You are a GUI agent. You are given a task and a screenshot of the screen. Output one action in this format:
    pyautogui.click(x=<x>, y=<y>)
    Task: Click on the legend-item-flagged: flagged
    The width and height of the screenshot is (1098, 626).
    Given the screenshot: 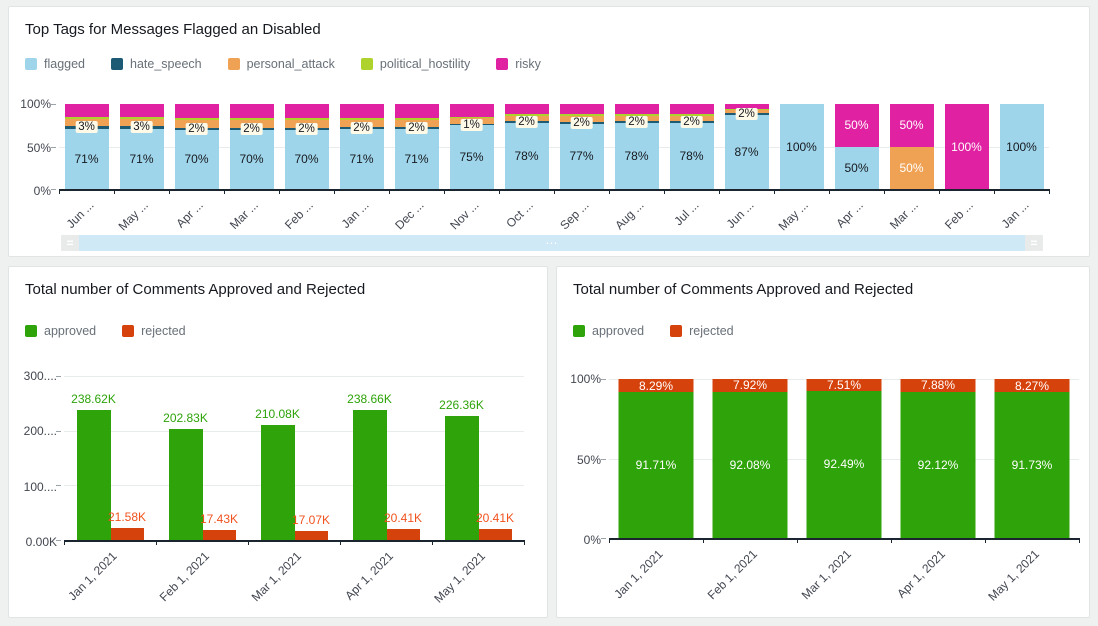 What is the action you would take?
    pyautogui.click(x=55, y=64)
    